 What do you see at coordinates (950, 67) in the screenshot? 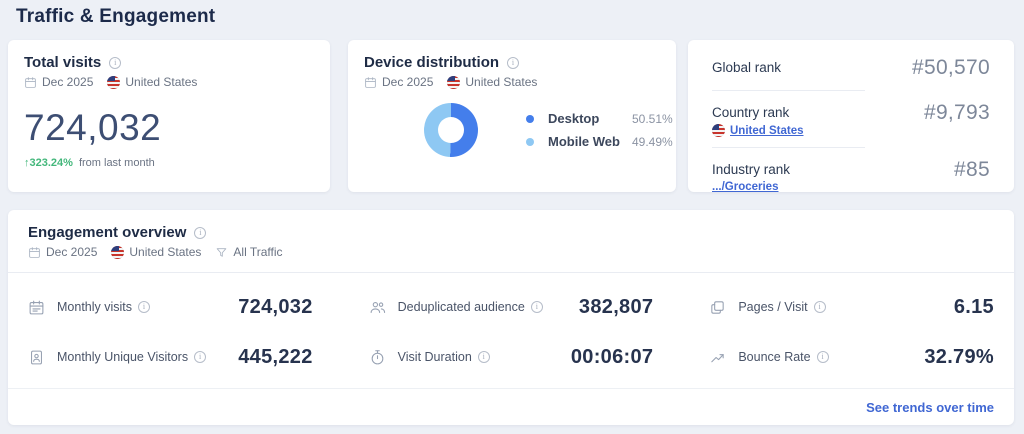
I see `global-rank-value: #50,570` at bounding box center [950, 67].